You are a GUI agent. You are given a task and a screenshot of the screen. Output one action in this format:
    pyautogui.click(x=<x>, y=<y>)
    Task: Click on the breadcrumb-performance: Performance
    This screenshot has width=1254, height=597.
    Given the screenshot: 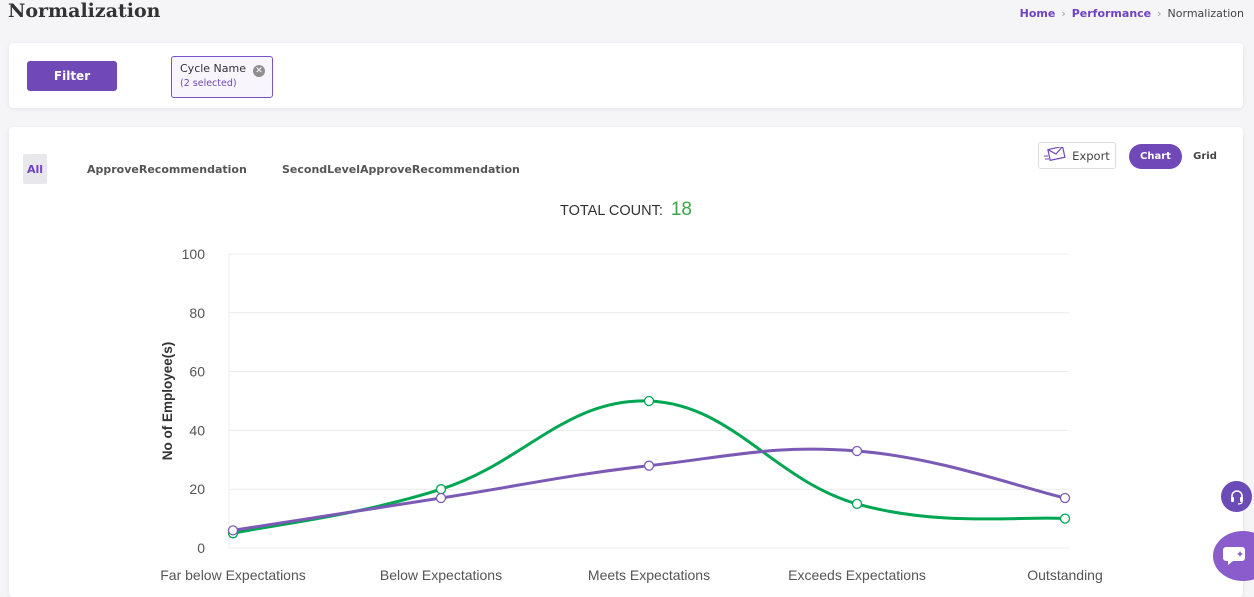 What is the action you would take?
    pyautogui.click(x=1111, y=13)
    